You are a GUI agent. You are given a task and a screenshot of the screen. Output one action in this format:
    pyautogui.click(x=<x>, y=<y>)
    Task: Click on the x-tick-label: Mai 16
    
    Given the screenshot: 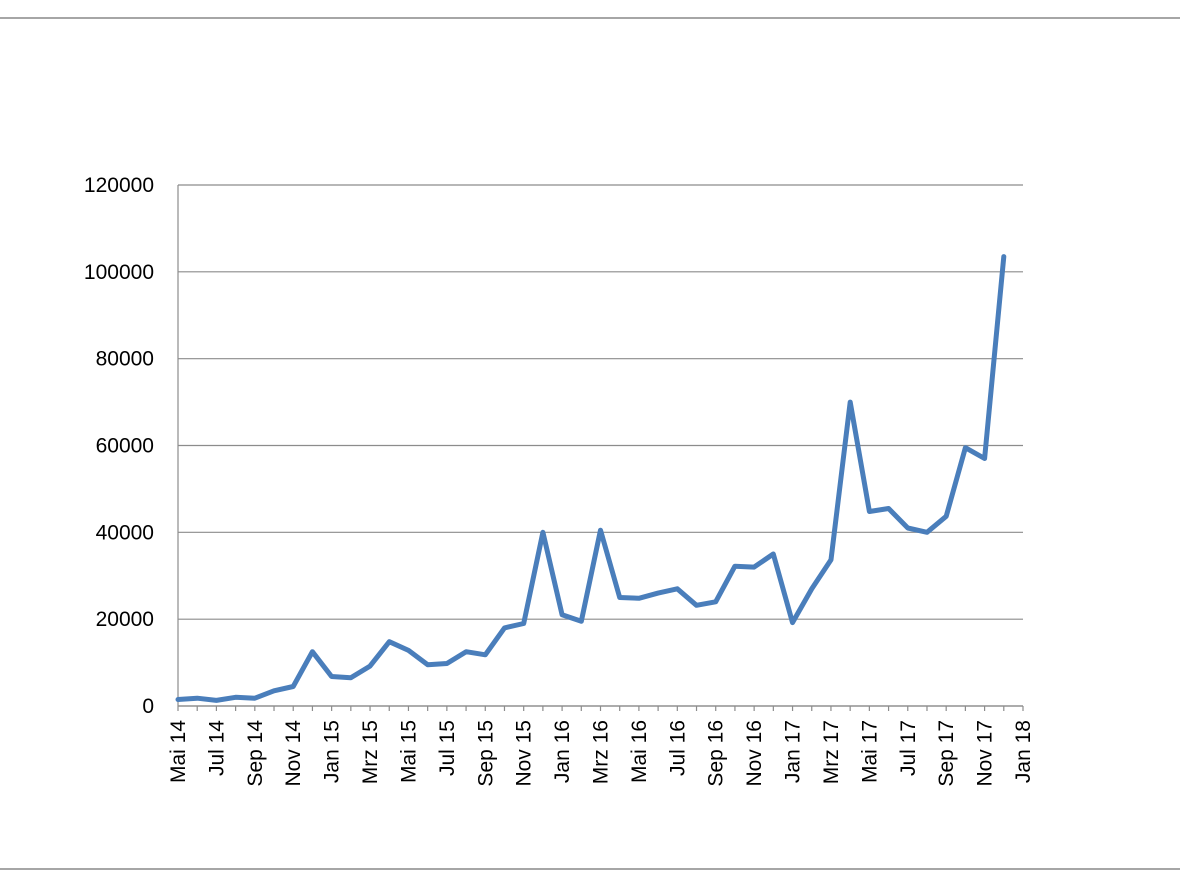 What is the action you would take?
    pyautogui.click(x=639, y=751)
    